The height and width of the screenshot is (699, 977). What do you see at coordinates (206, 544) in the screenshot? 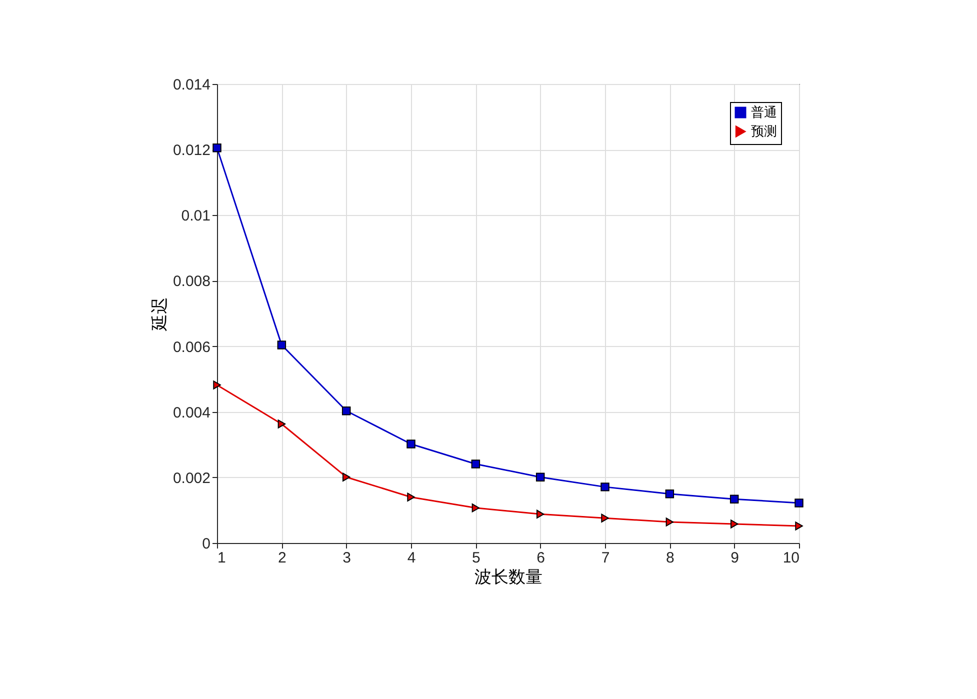
I see `y-tick-label: 0` at bounding box center [206, 544].